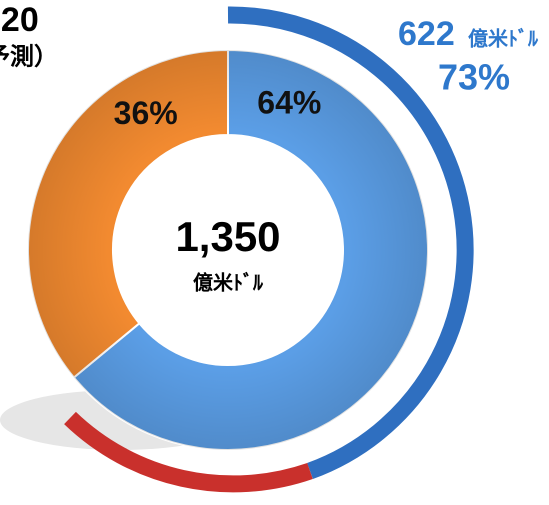 This screenshot has height=505, width=549. Describe the element at coordinates (503, 38) in the screenshot. I see `callout-unit: 億米ﾄﾞﾙ` at that location.